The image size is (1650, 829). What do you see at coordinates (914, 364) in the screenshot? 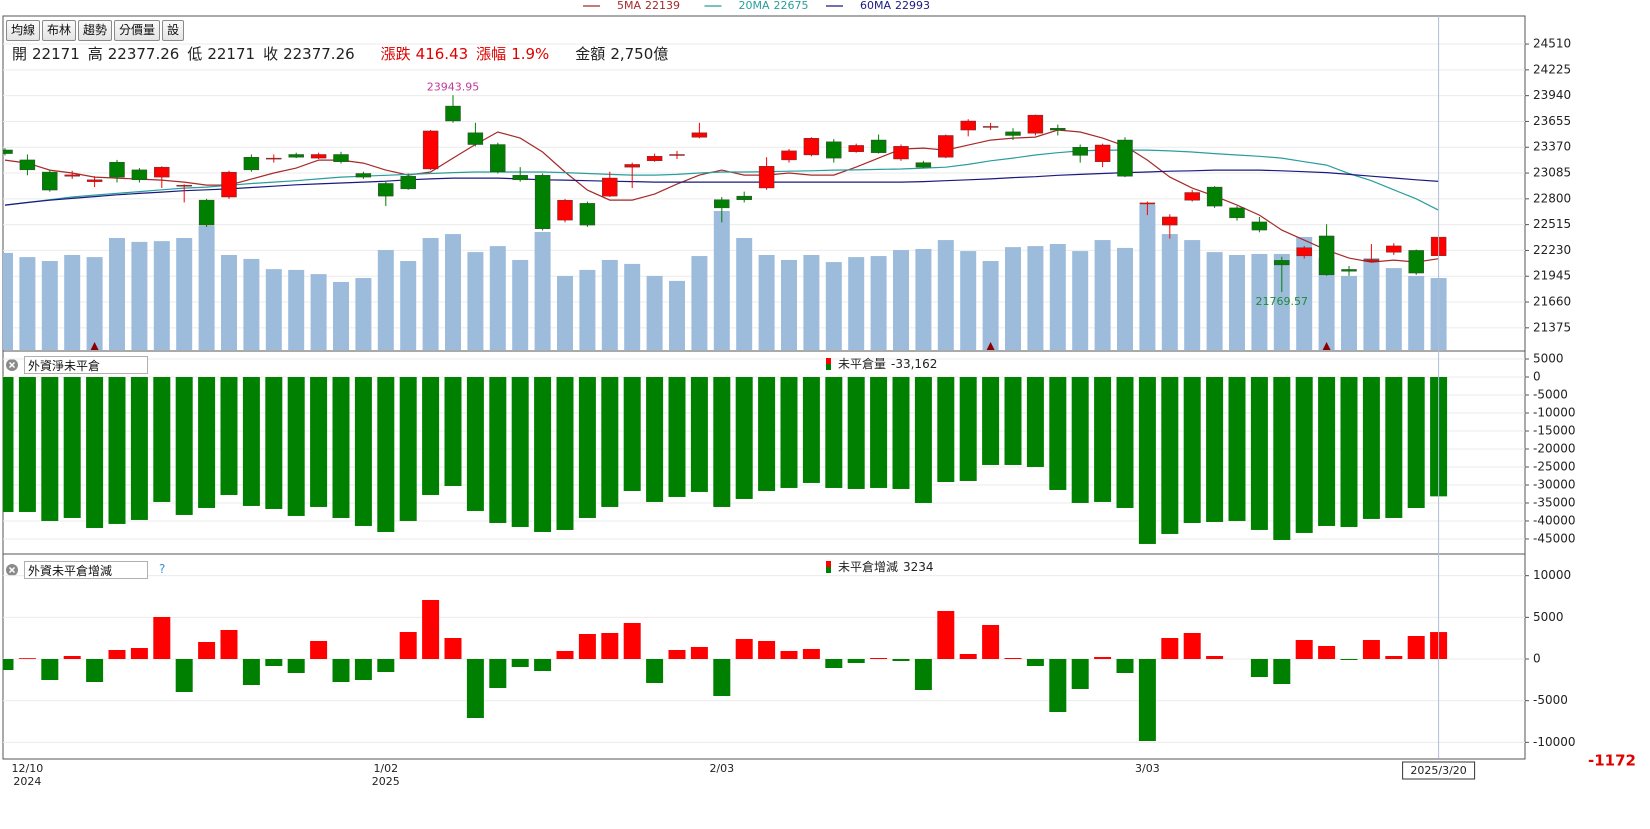
I see `legend-value: -33,162` at bounding box center [914, 364].